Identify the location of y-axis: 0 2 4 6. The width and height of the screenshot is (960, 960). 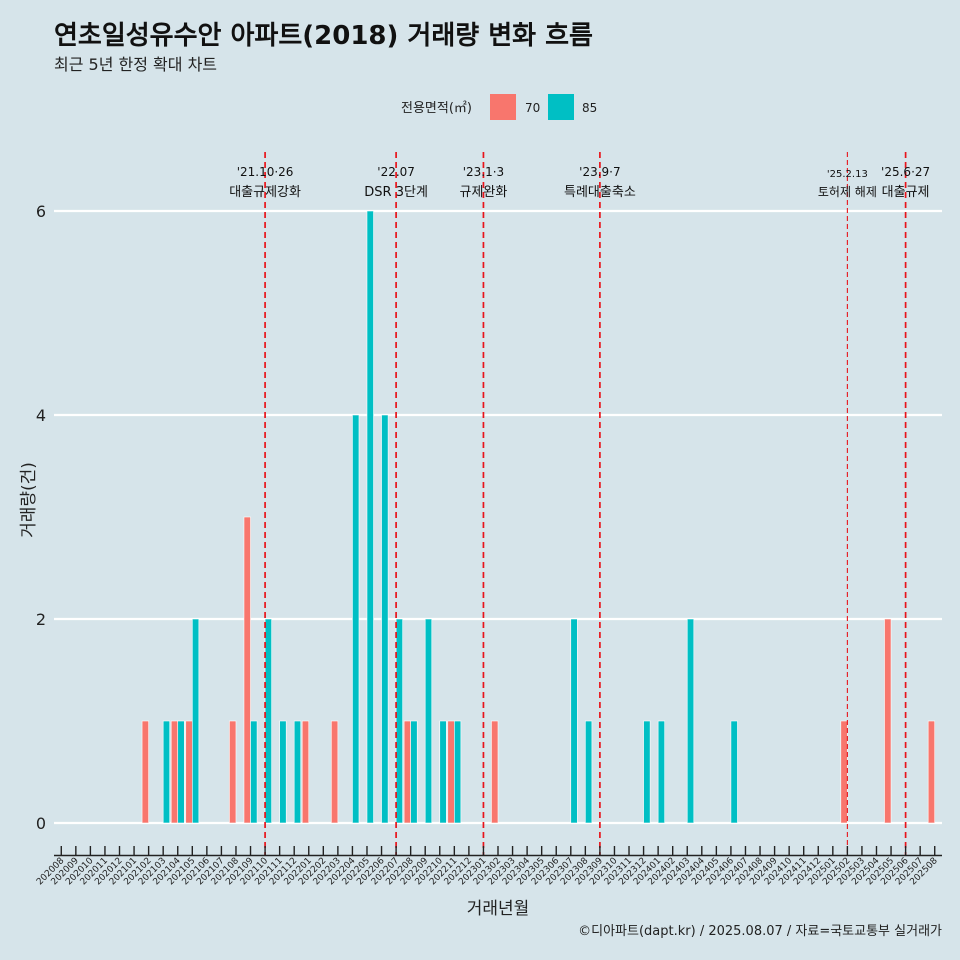
(41, 517).